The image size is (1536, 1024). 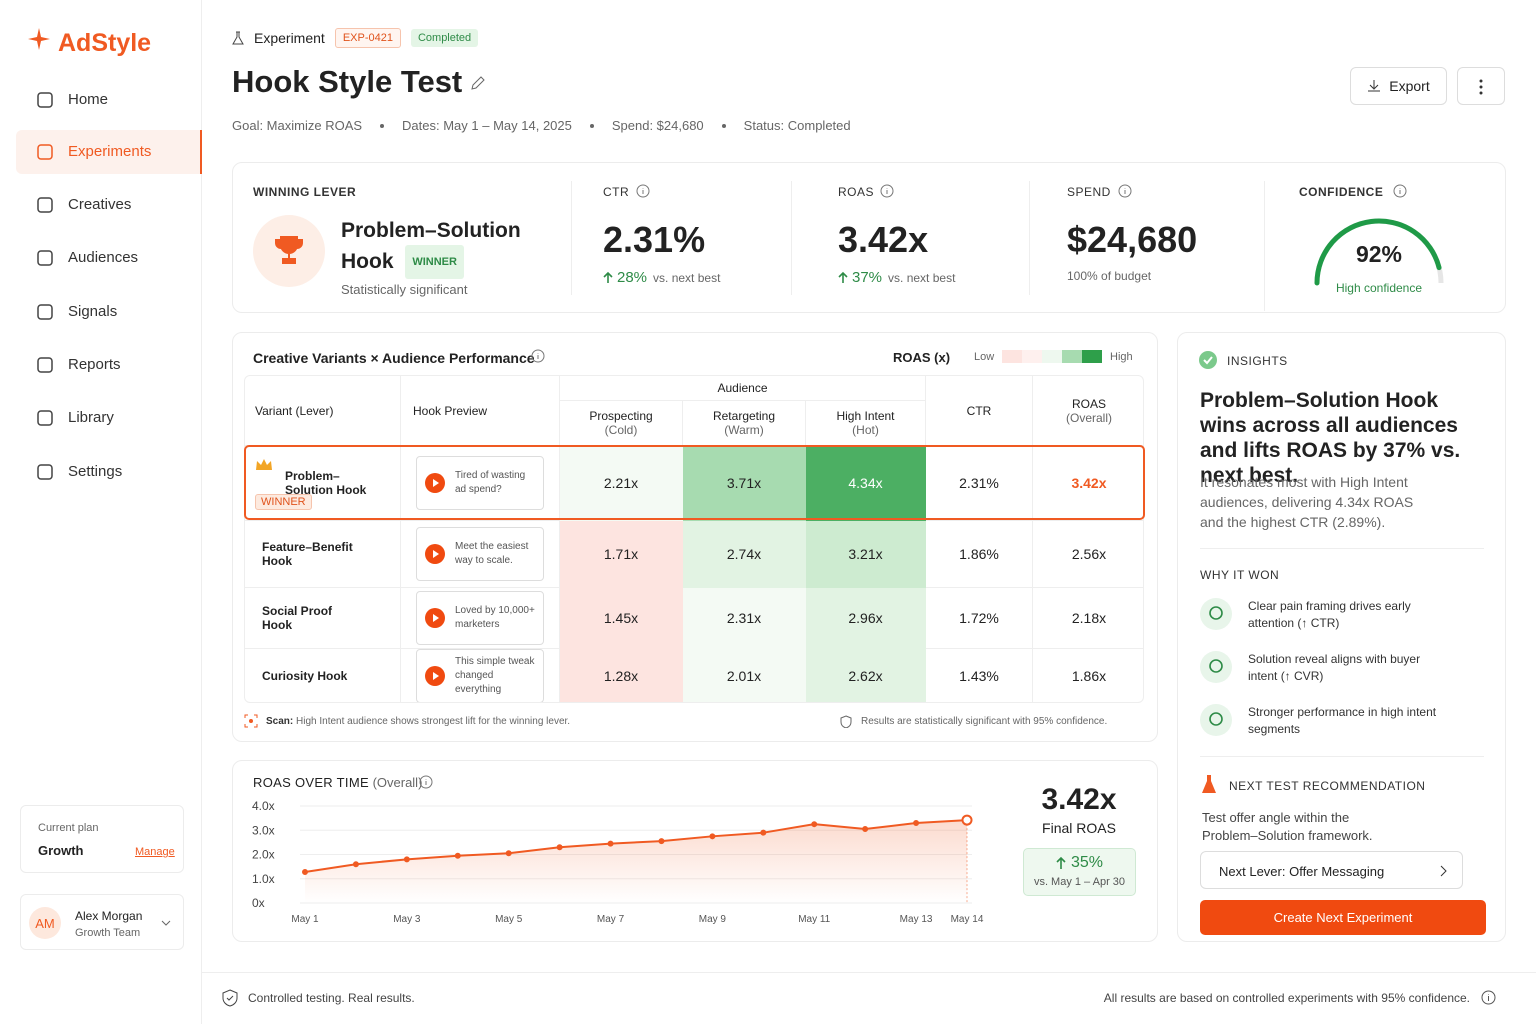 I want to click on legend-low: Low, so click(x=984, y=357).